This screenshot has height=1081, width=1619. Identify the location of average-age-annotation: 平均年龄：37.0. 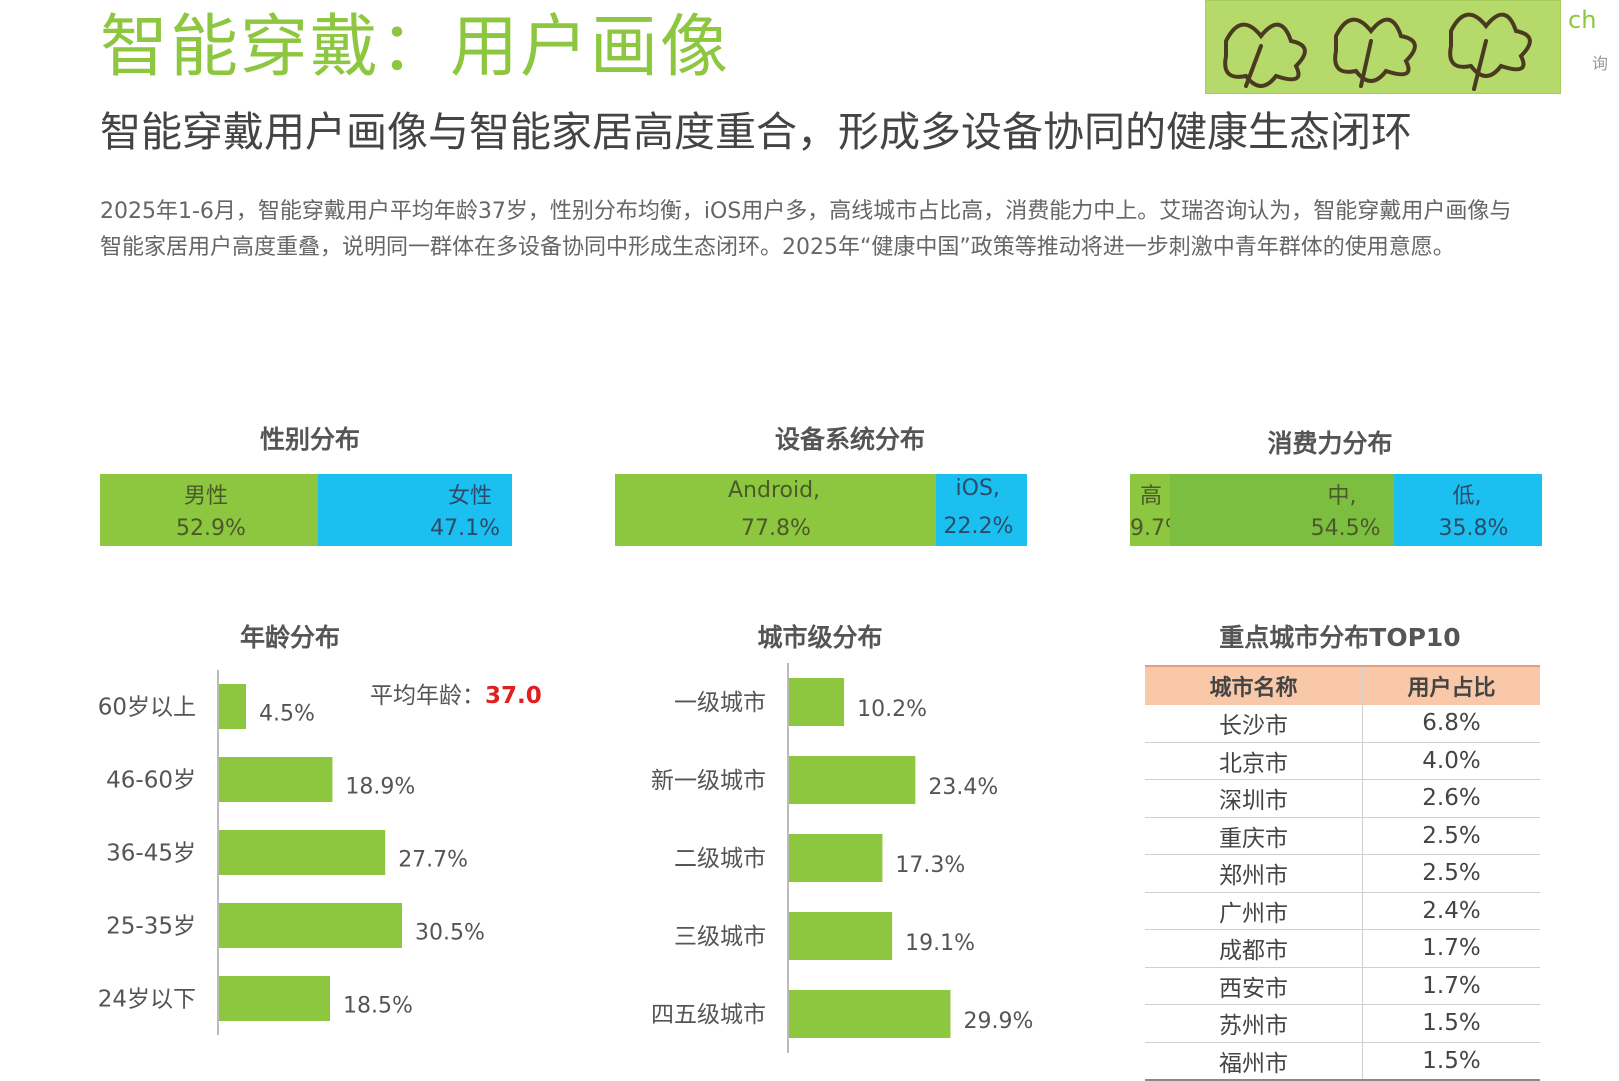
(456, 693).